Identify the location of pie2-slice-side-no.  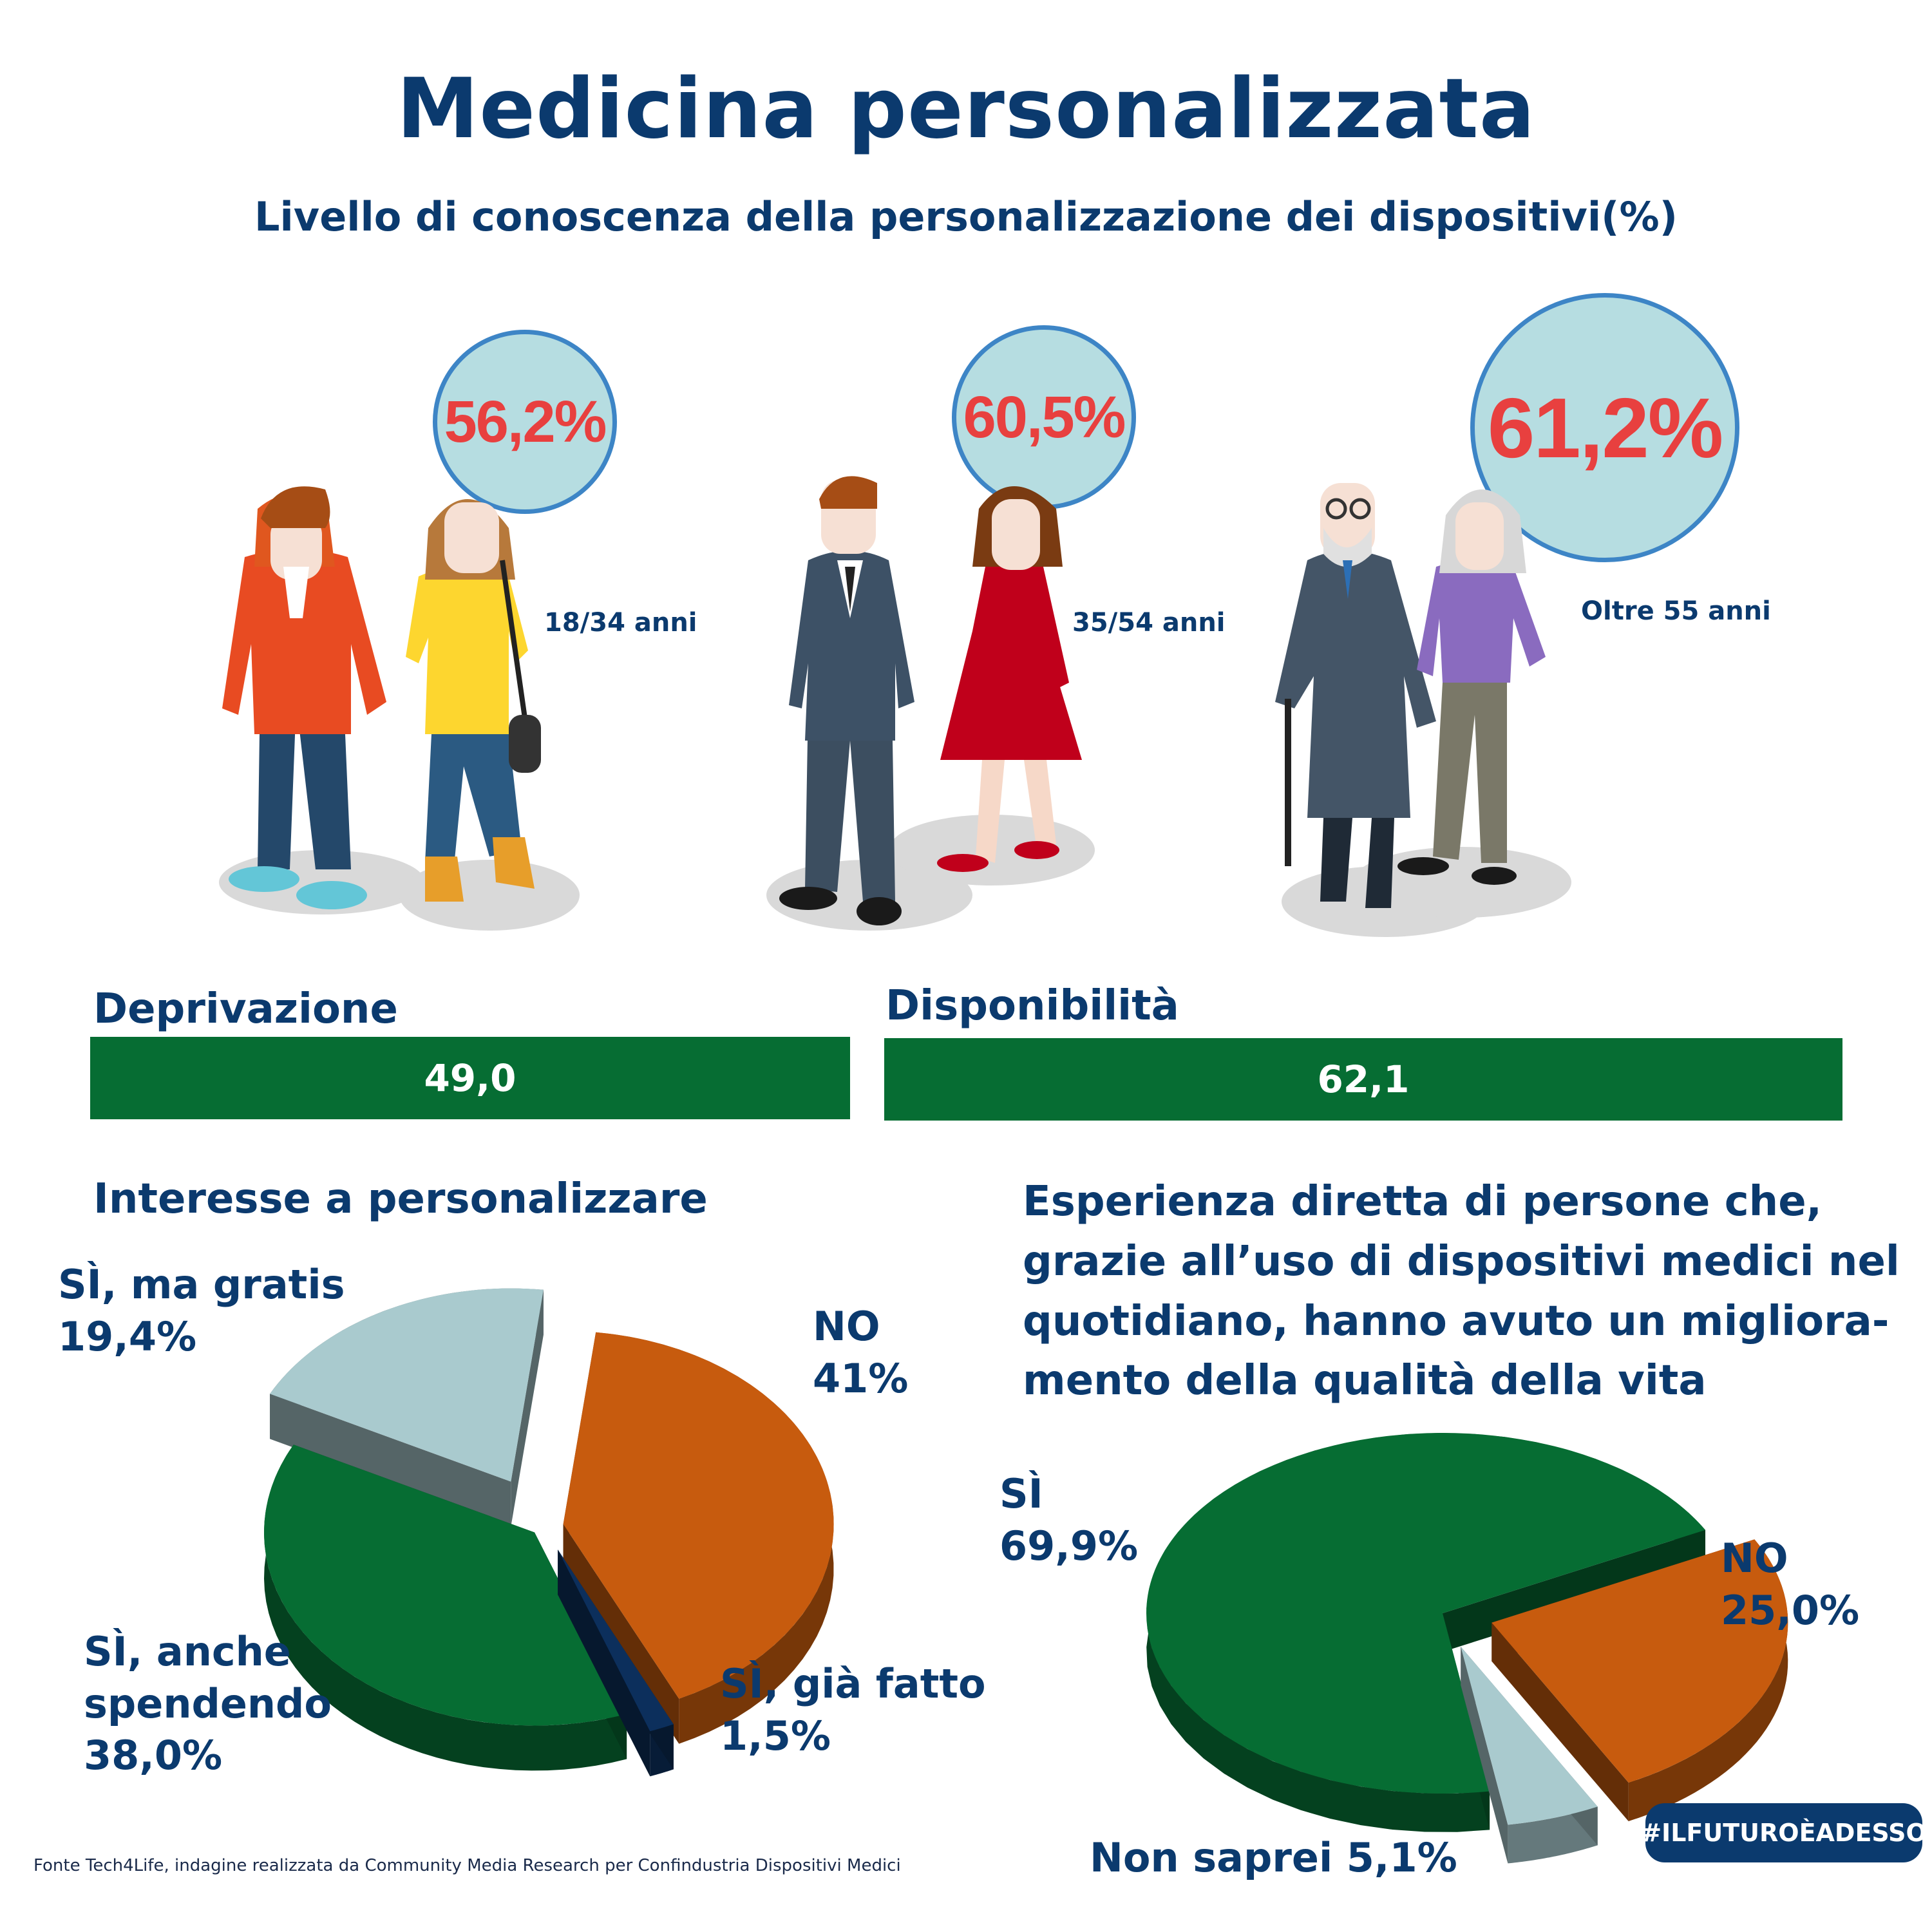
(1708, 1680).